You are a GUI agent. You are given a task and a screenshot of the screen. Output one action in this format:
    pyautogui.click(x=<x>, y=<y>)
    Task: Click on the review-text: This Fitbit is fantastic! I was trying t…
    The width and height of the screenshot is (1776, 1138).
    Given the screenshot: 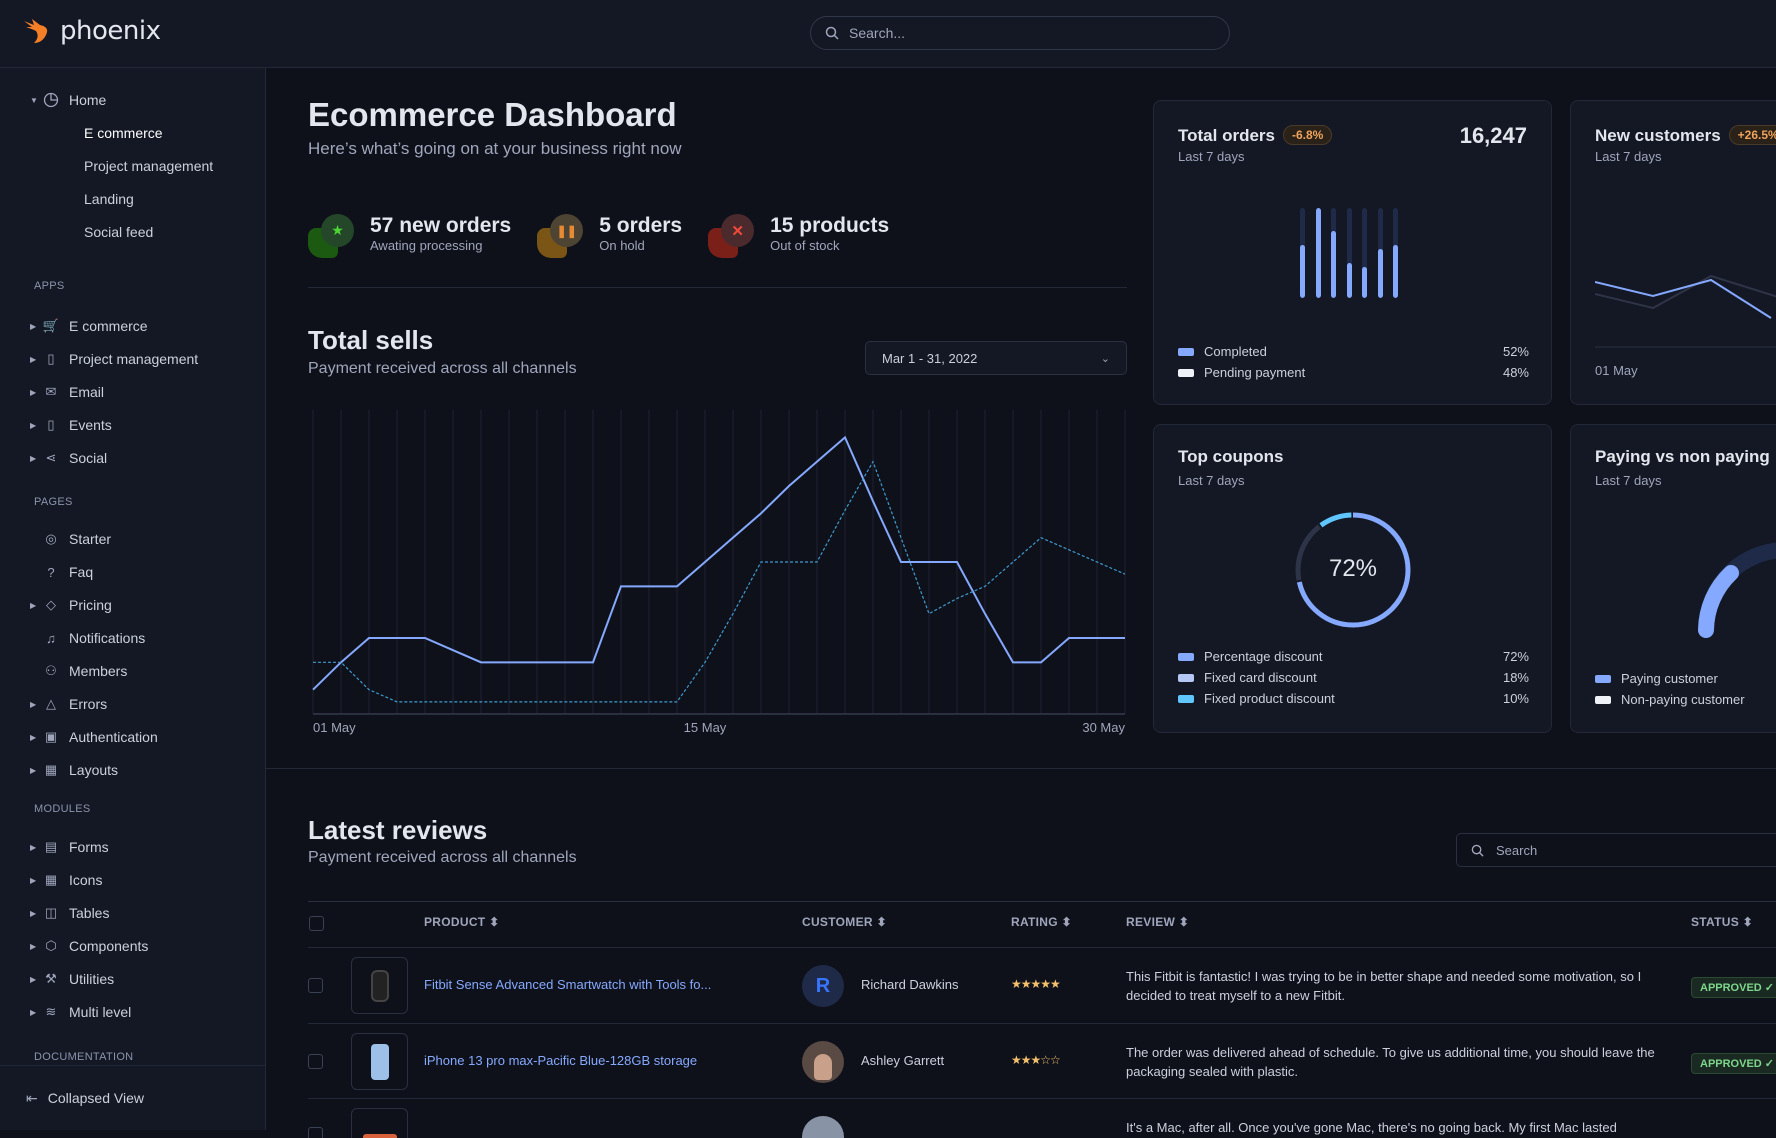 What is the action you would take?
    pyautogui.click(x=1384, y=986)
    